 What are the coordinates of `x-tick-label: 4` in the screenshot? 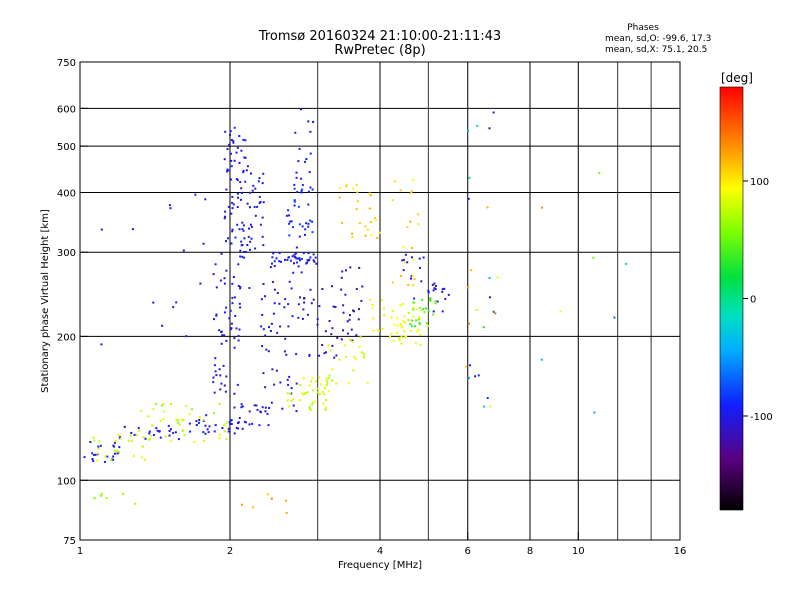 It's located at (380, 551).